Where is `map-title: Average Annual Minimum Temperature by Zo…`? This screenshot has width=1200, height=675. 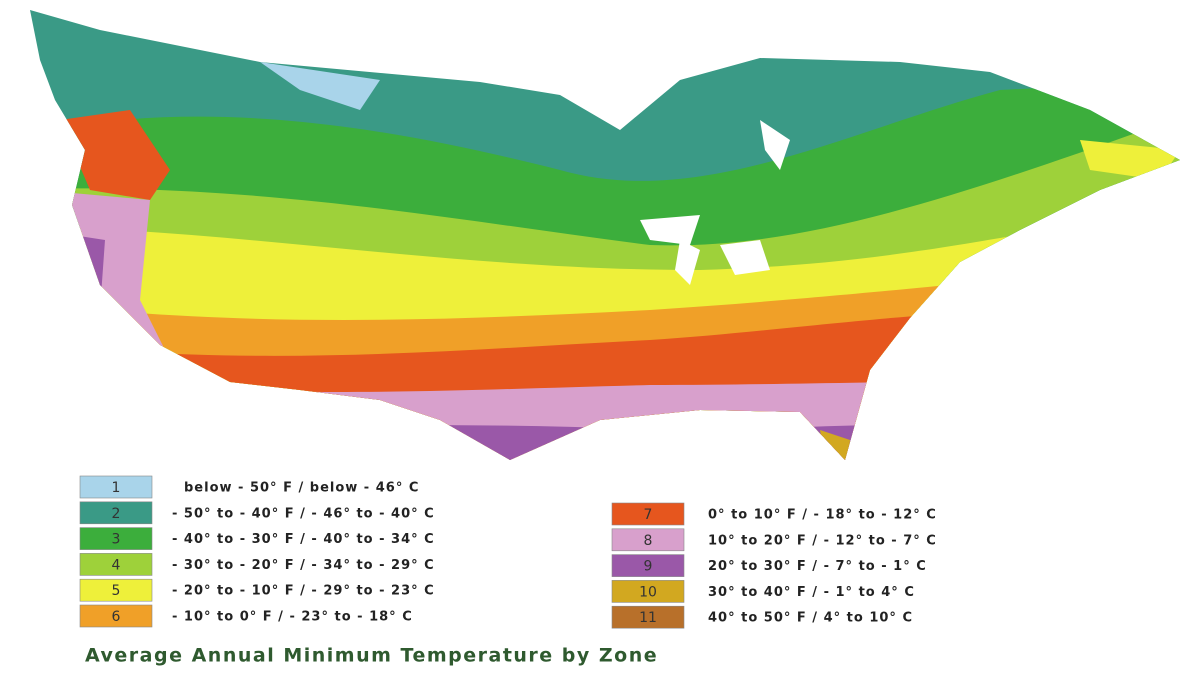 map-title: Average Annual Minimum Temperature by Zo… is located at coordinates (371, 656).